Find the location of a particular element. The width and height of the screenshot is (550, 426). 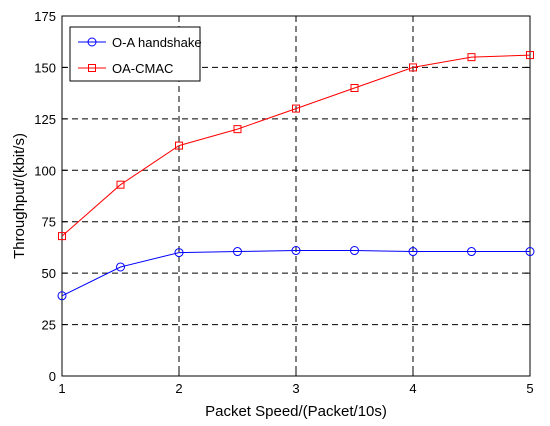

y-tick-label: 100 is located at coordinates (45, 170).